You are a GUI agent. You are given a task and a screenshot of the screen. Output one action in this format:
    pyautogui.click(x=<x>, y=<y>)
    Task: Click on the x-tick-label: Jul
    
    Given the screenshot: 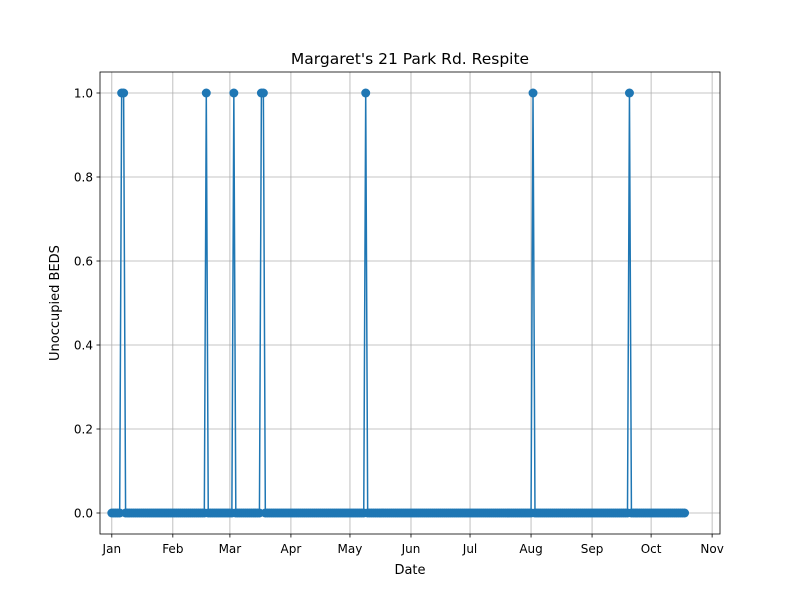 What is the action you would take?
    pyautogui.click(x=469, y=549)
    